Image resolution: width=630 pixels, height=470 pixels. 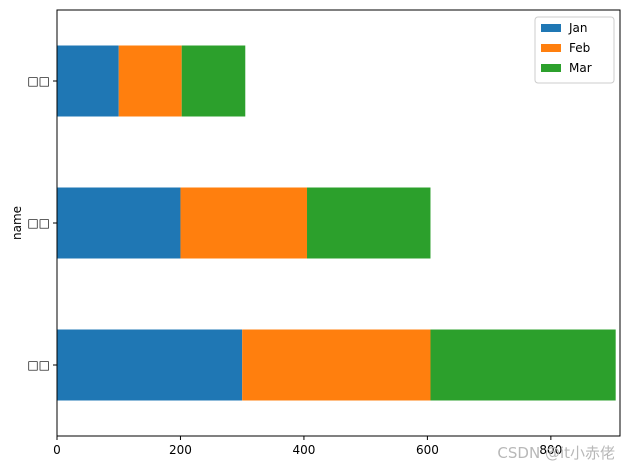 What do you see at coordinates (57, 450) in the screenshot?
I see `x-tick-label: 0` at bounding box center [57, 450].